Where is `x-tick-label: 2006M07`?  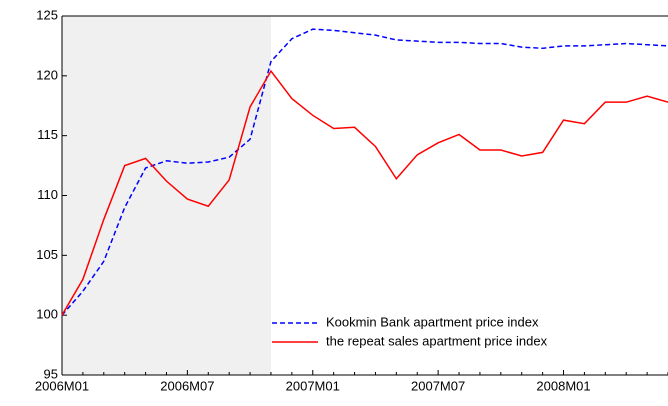 x-tick-label: 2006M07 is located at coordinates (187, 385).